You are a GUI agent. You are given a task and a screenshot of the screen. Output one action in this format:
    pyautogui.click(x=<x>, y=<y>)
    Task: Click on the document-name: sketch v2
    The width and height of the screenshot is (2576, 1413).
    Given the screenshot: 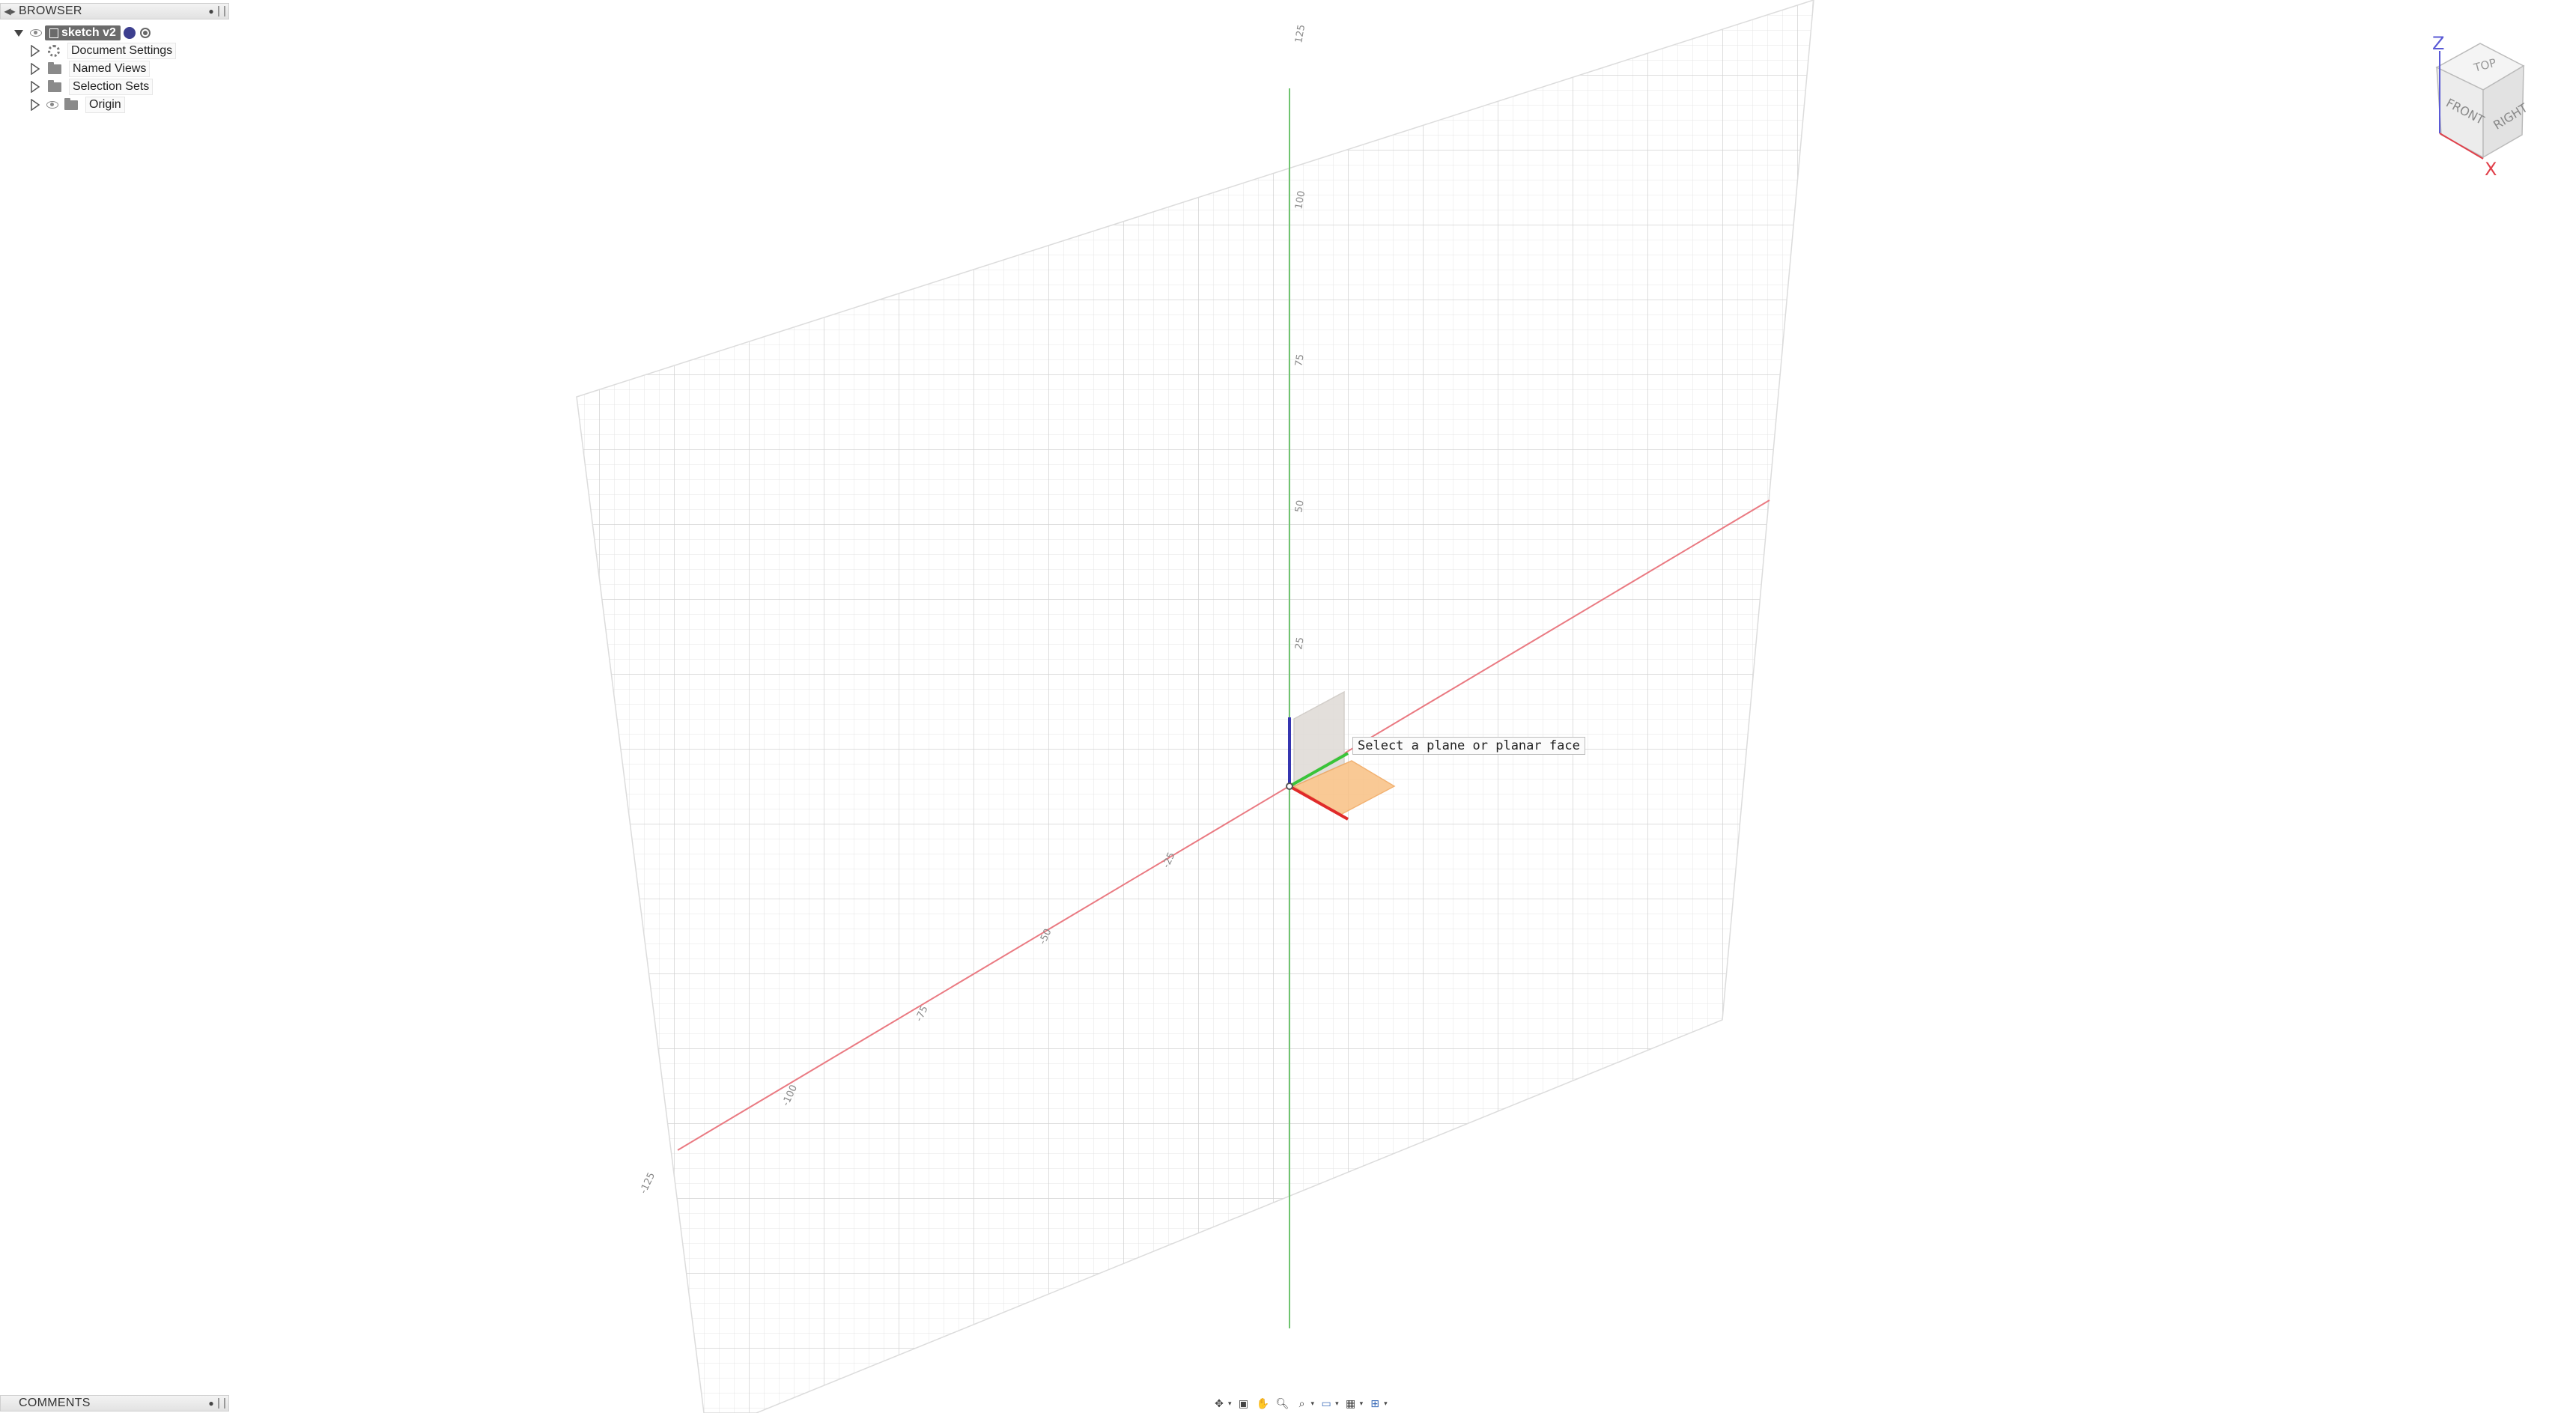 What is the action you would take?
    pyautogui.click(x=88, y=32)
    